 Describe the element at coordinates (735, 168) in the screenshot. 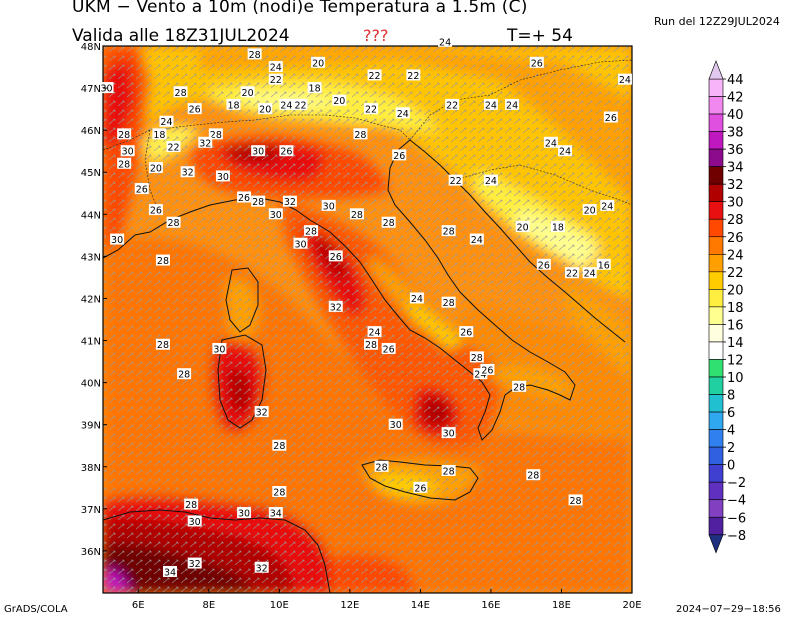

I see `colorbar-label: 34` at that location.